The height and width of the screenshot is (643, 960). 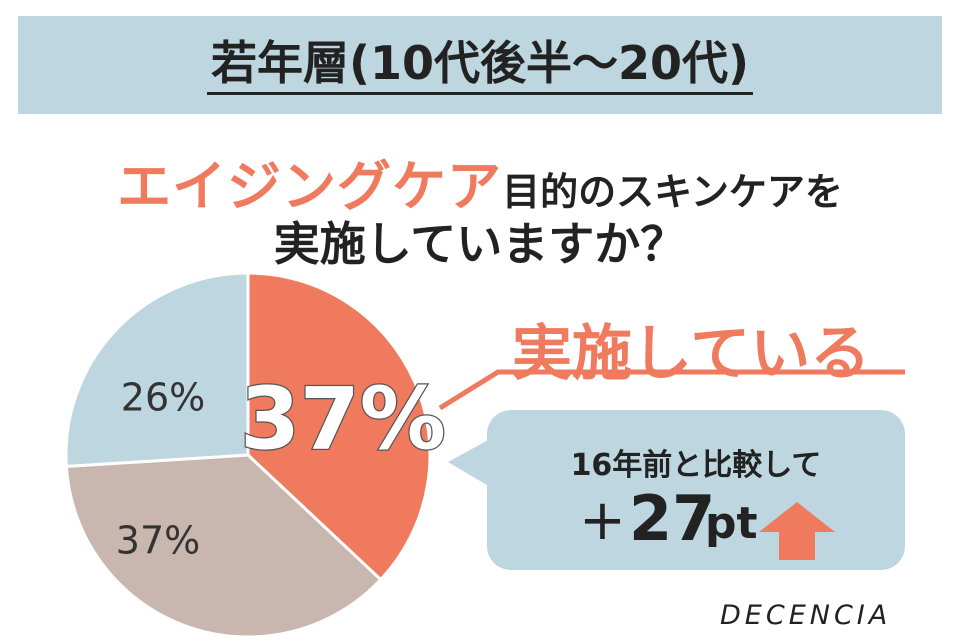 What do you see at coordinates (163, 398) in the screenshot?
I see `pie-label-3: 26%` at bounding box center [163, 398].